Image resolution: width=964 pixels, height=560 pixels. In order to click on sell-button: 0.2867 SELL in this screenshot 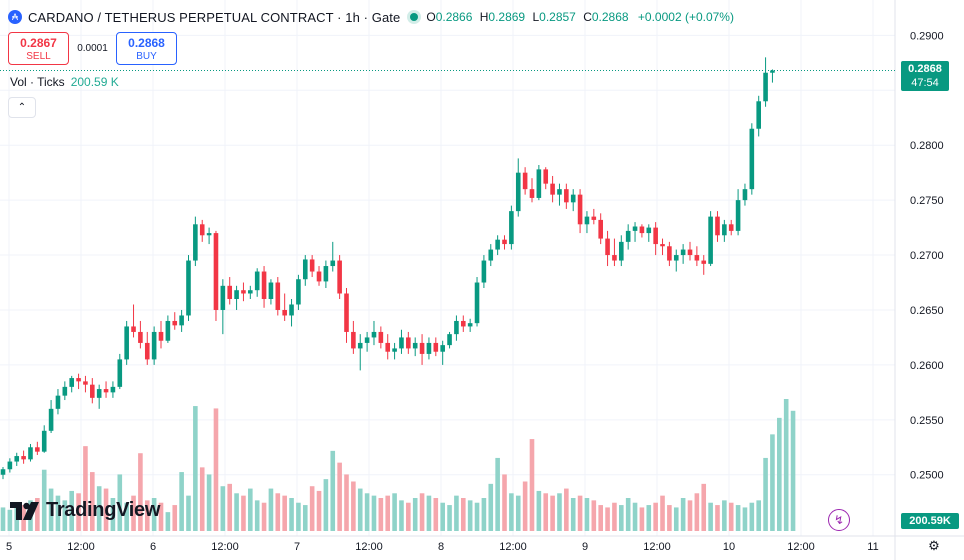, I will do `click(38, 48)`.